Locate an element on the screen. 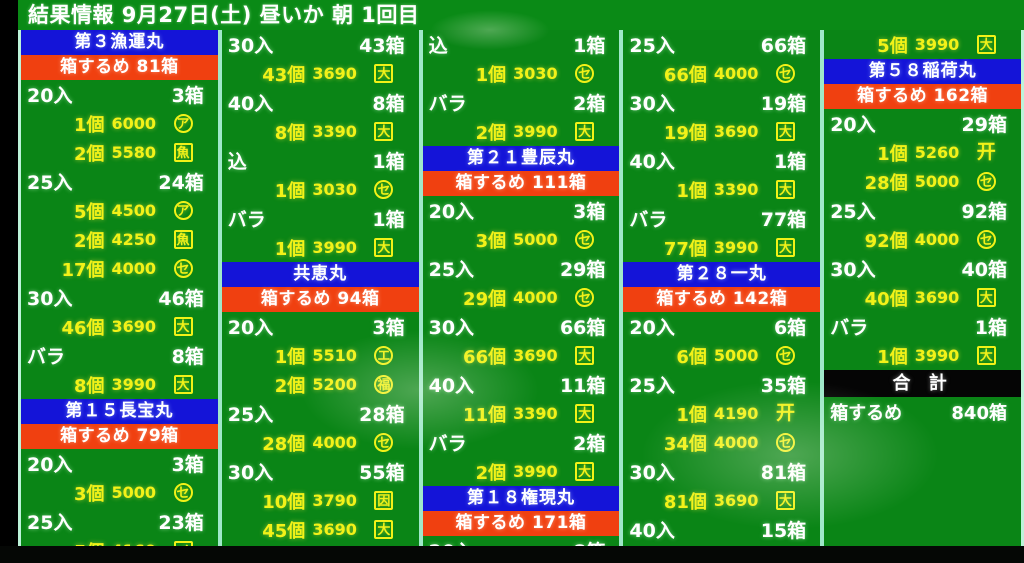 This screenshot has height=563, width=1024. grade-header-row: 25入 23箱 is located at coordinates (119, 521).